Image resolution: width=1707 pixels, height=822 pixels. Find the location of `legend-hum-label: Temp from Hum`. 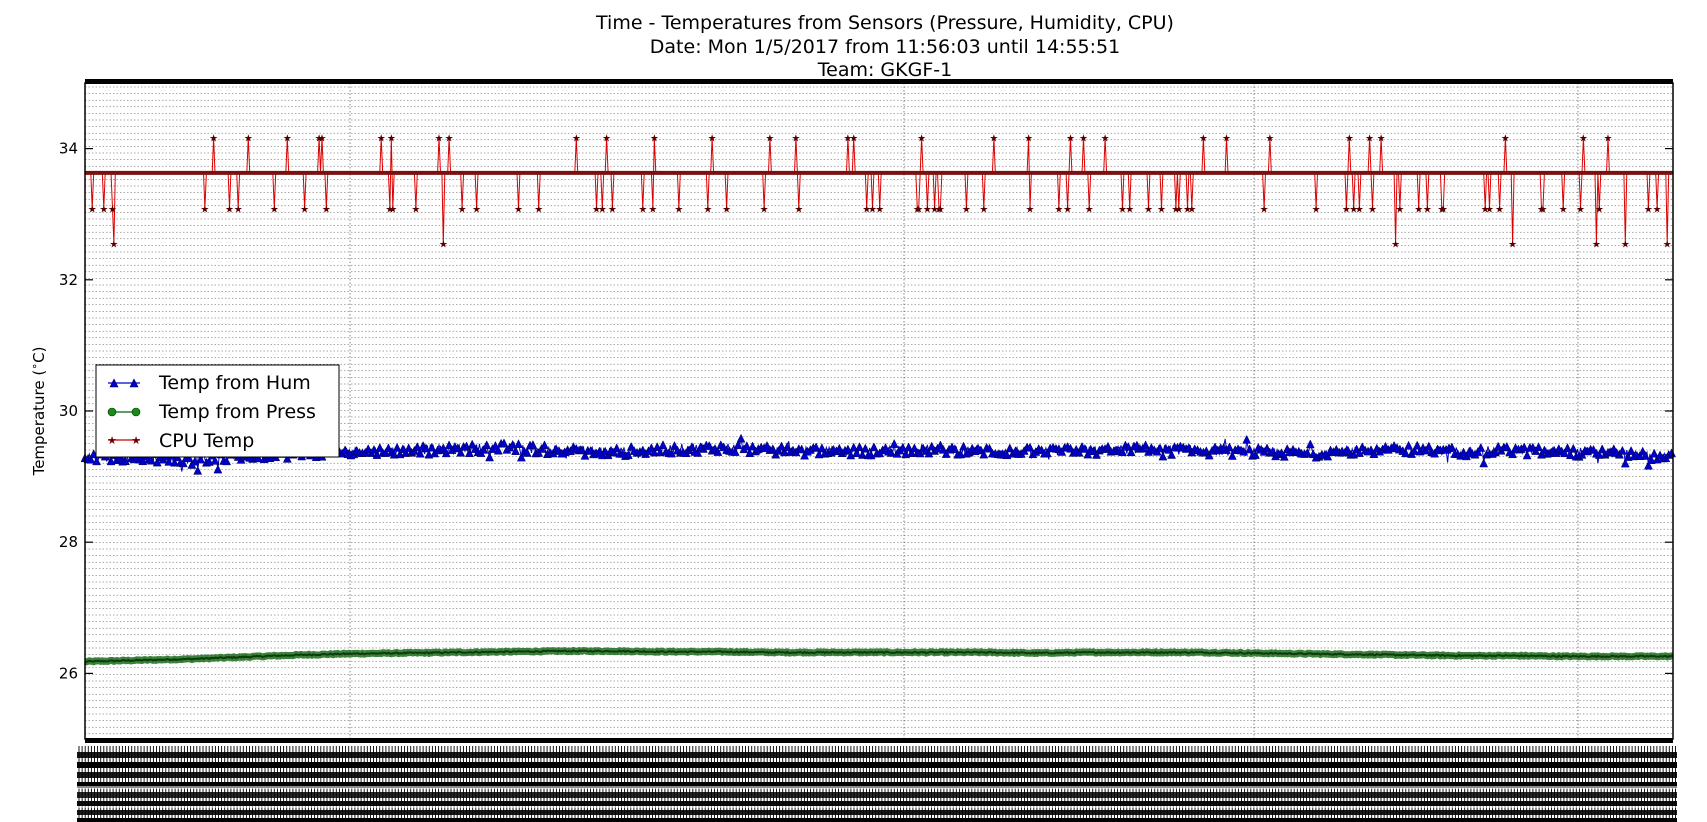

legend-hum-label: Temp from Hum is located at coordinates (234, 383).